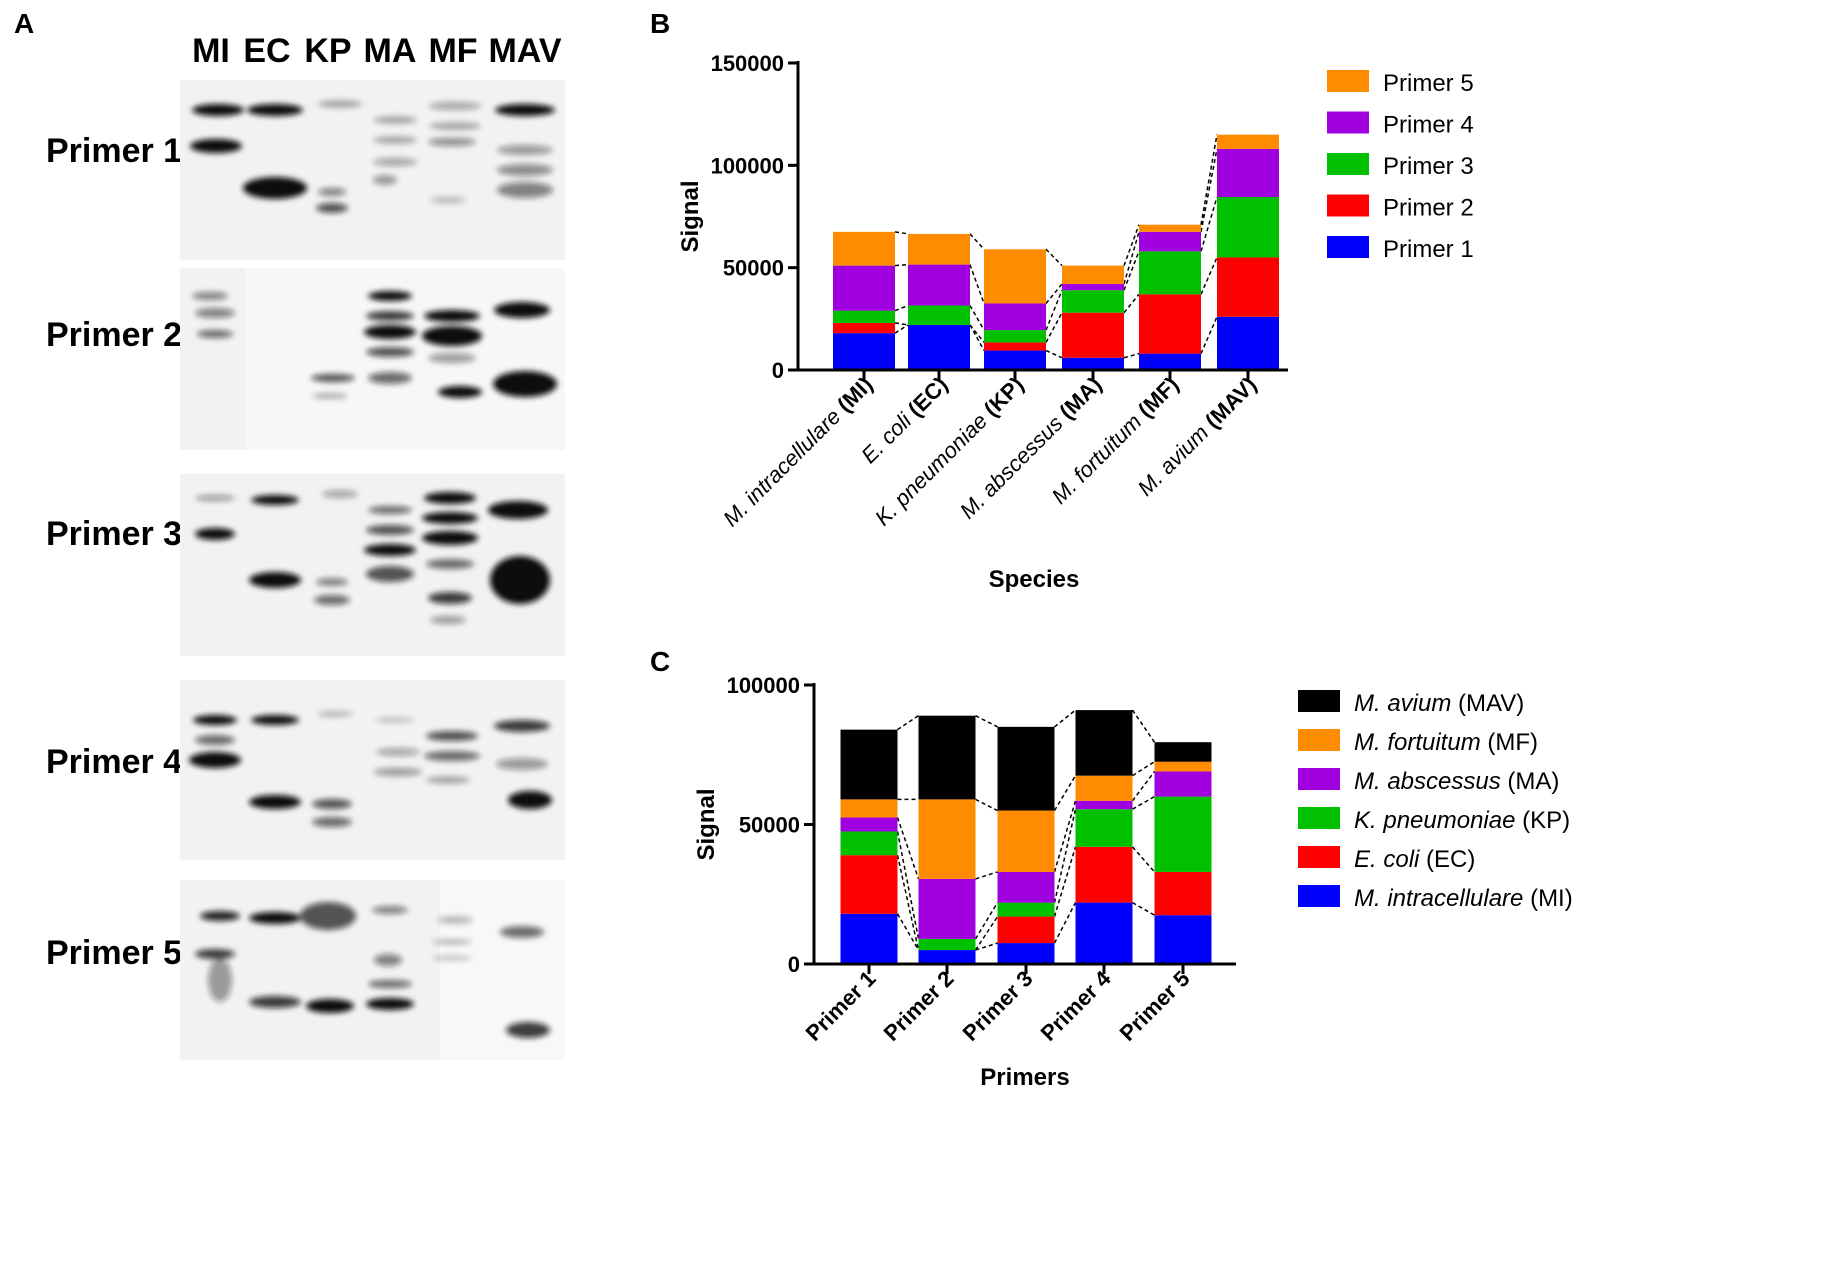 This screenshot has height=1271, width=1825. What do you see at coordinates (114, 953) in the screenshot?
I see `blot-row-label-primer-5: Primer 5` at bounding box center [114, 953].